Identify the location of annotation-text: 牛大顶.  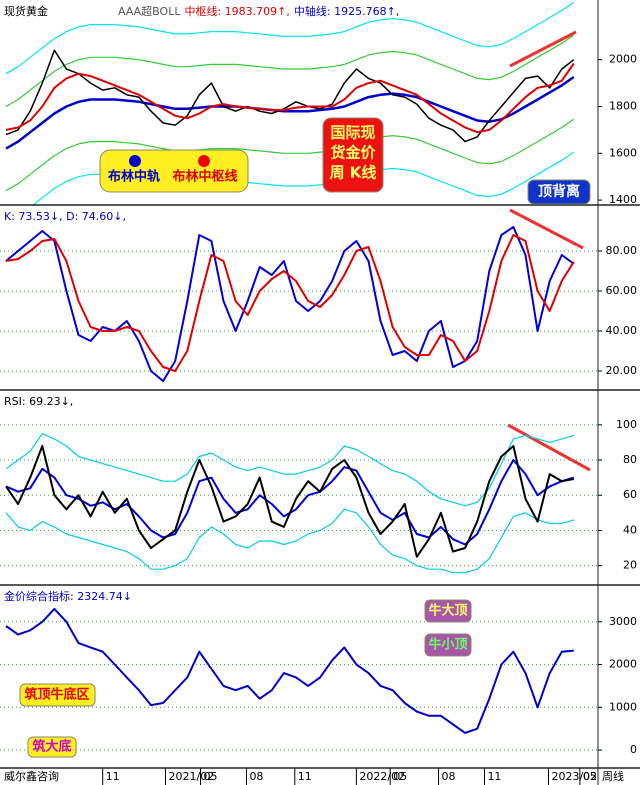
(447, 611).